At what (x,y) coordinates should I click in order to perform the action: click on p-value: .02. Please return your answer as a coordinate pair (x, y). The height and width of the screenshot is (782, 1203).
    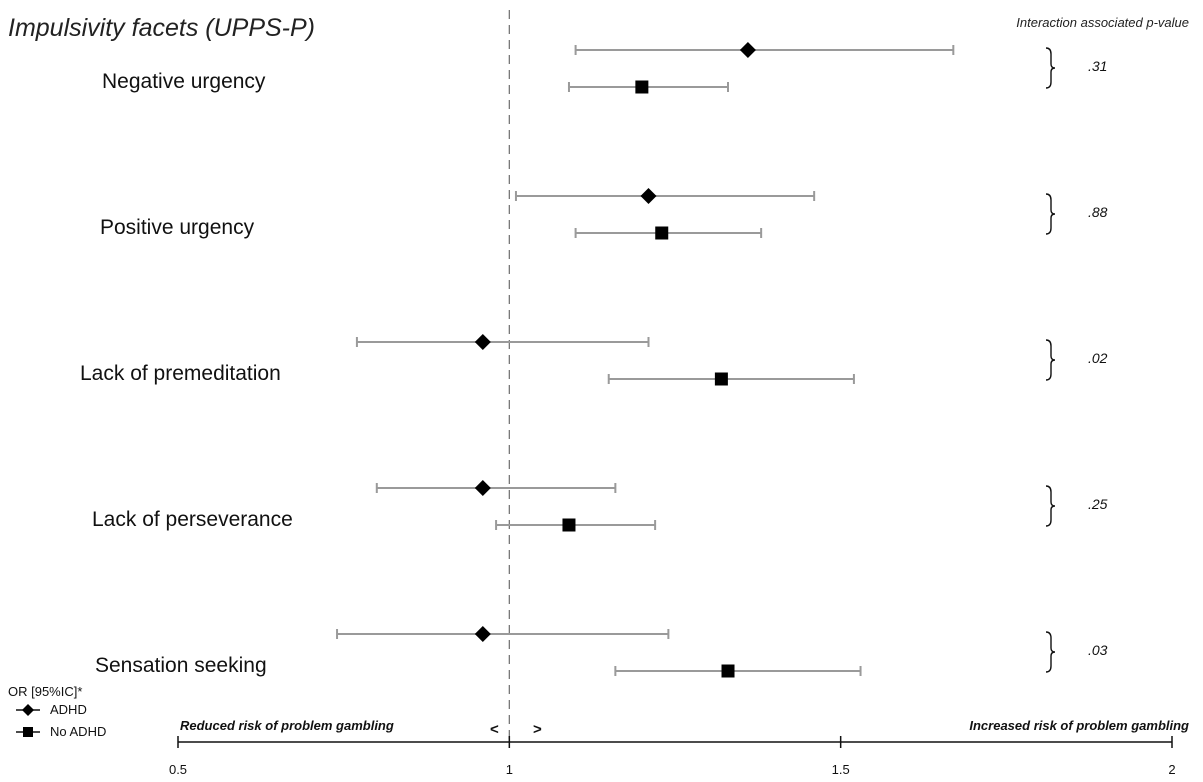
    Looking at the image, I should click on (1098, 358).